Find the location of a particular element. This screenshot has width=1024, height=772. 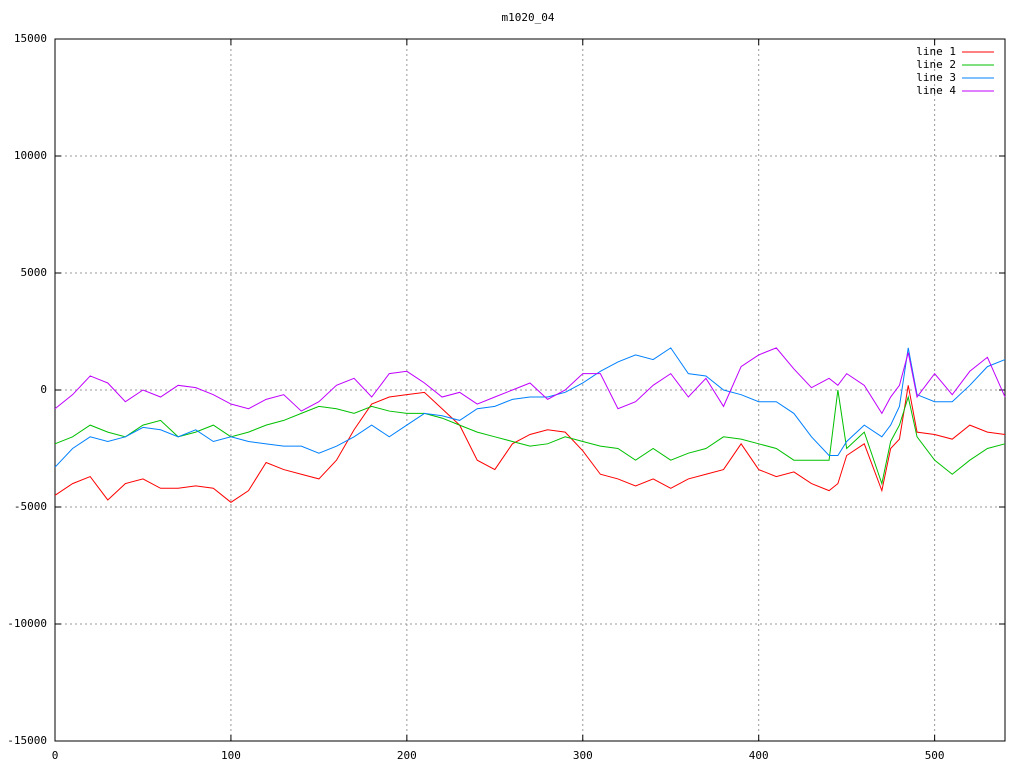

x-tick-label: 300 is located at coordinates (583, 755).